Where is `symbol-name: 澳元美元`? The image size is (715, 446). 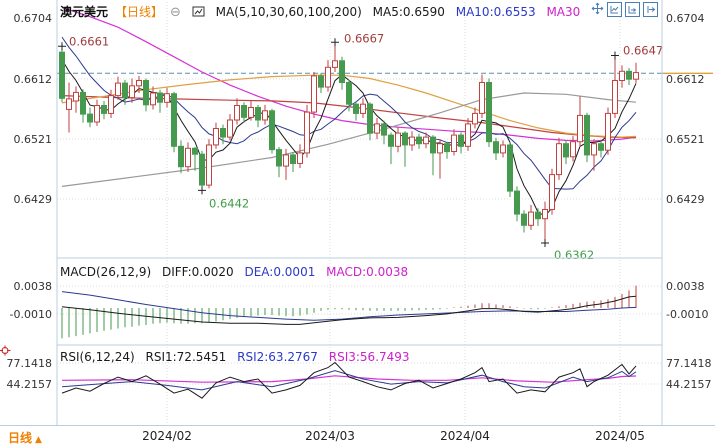
symbol-name: 澳元美元 is located at coordinates (84, 12).